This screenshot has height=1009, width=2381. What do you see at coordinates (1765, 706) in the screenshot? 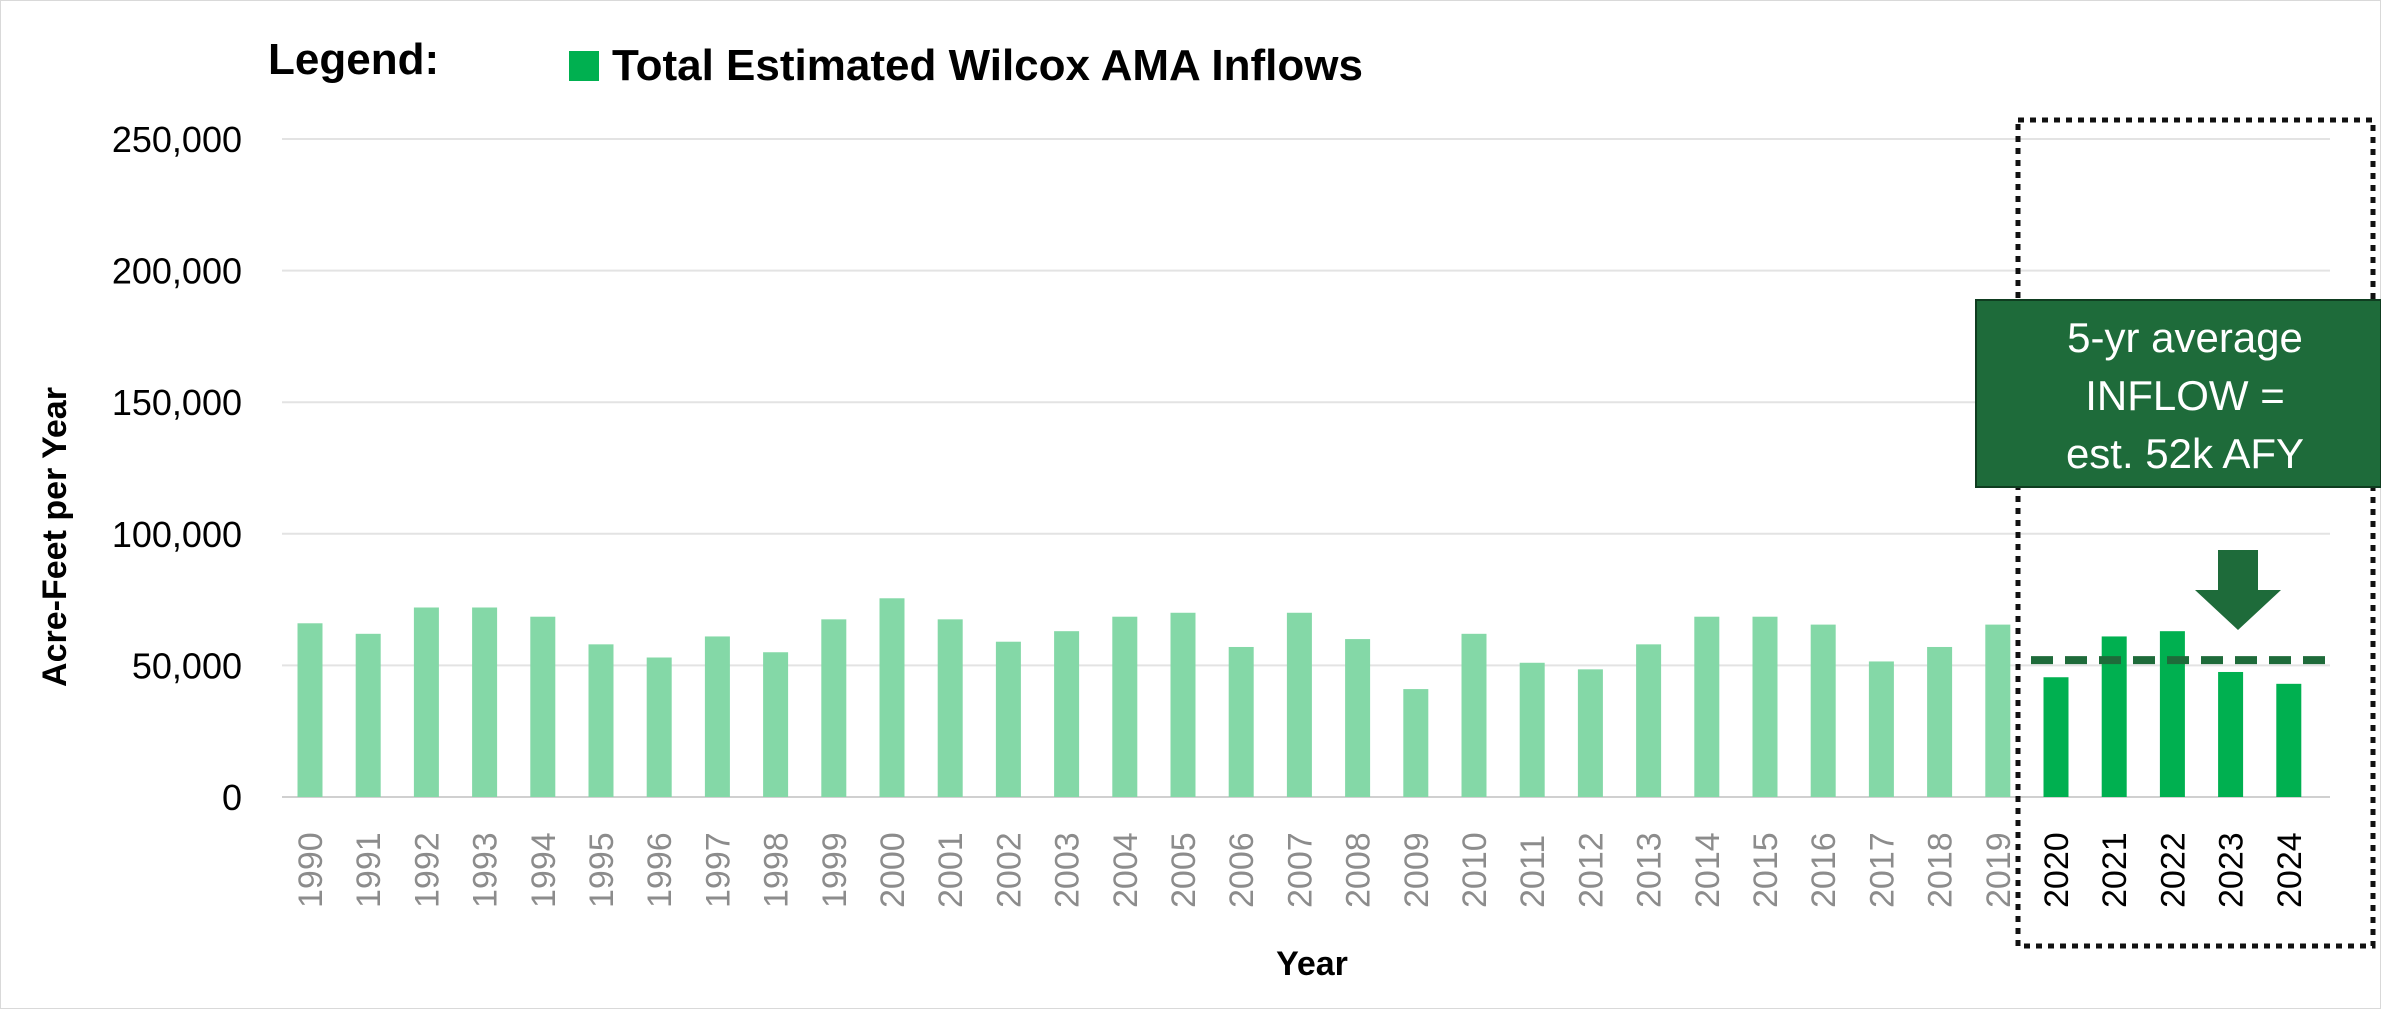
I see `bar-2015` at bounding box center [1765, 706].